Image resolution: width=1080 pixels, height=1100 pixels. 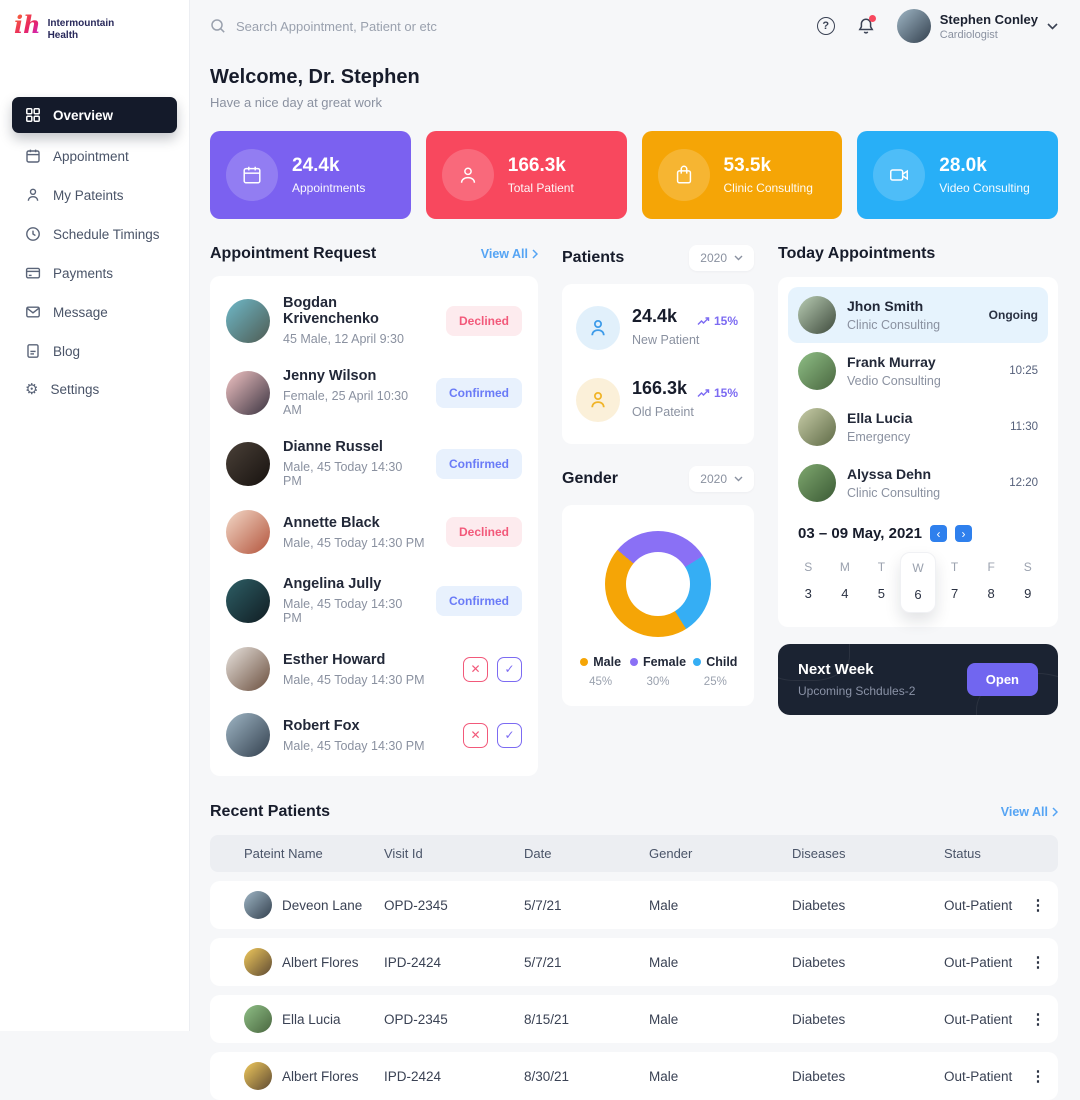 I want to click on stat-card-video-consulting: 28.0k Video Consulting, so click(x=957, y=175).